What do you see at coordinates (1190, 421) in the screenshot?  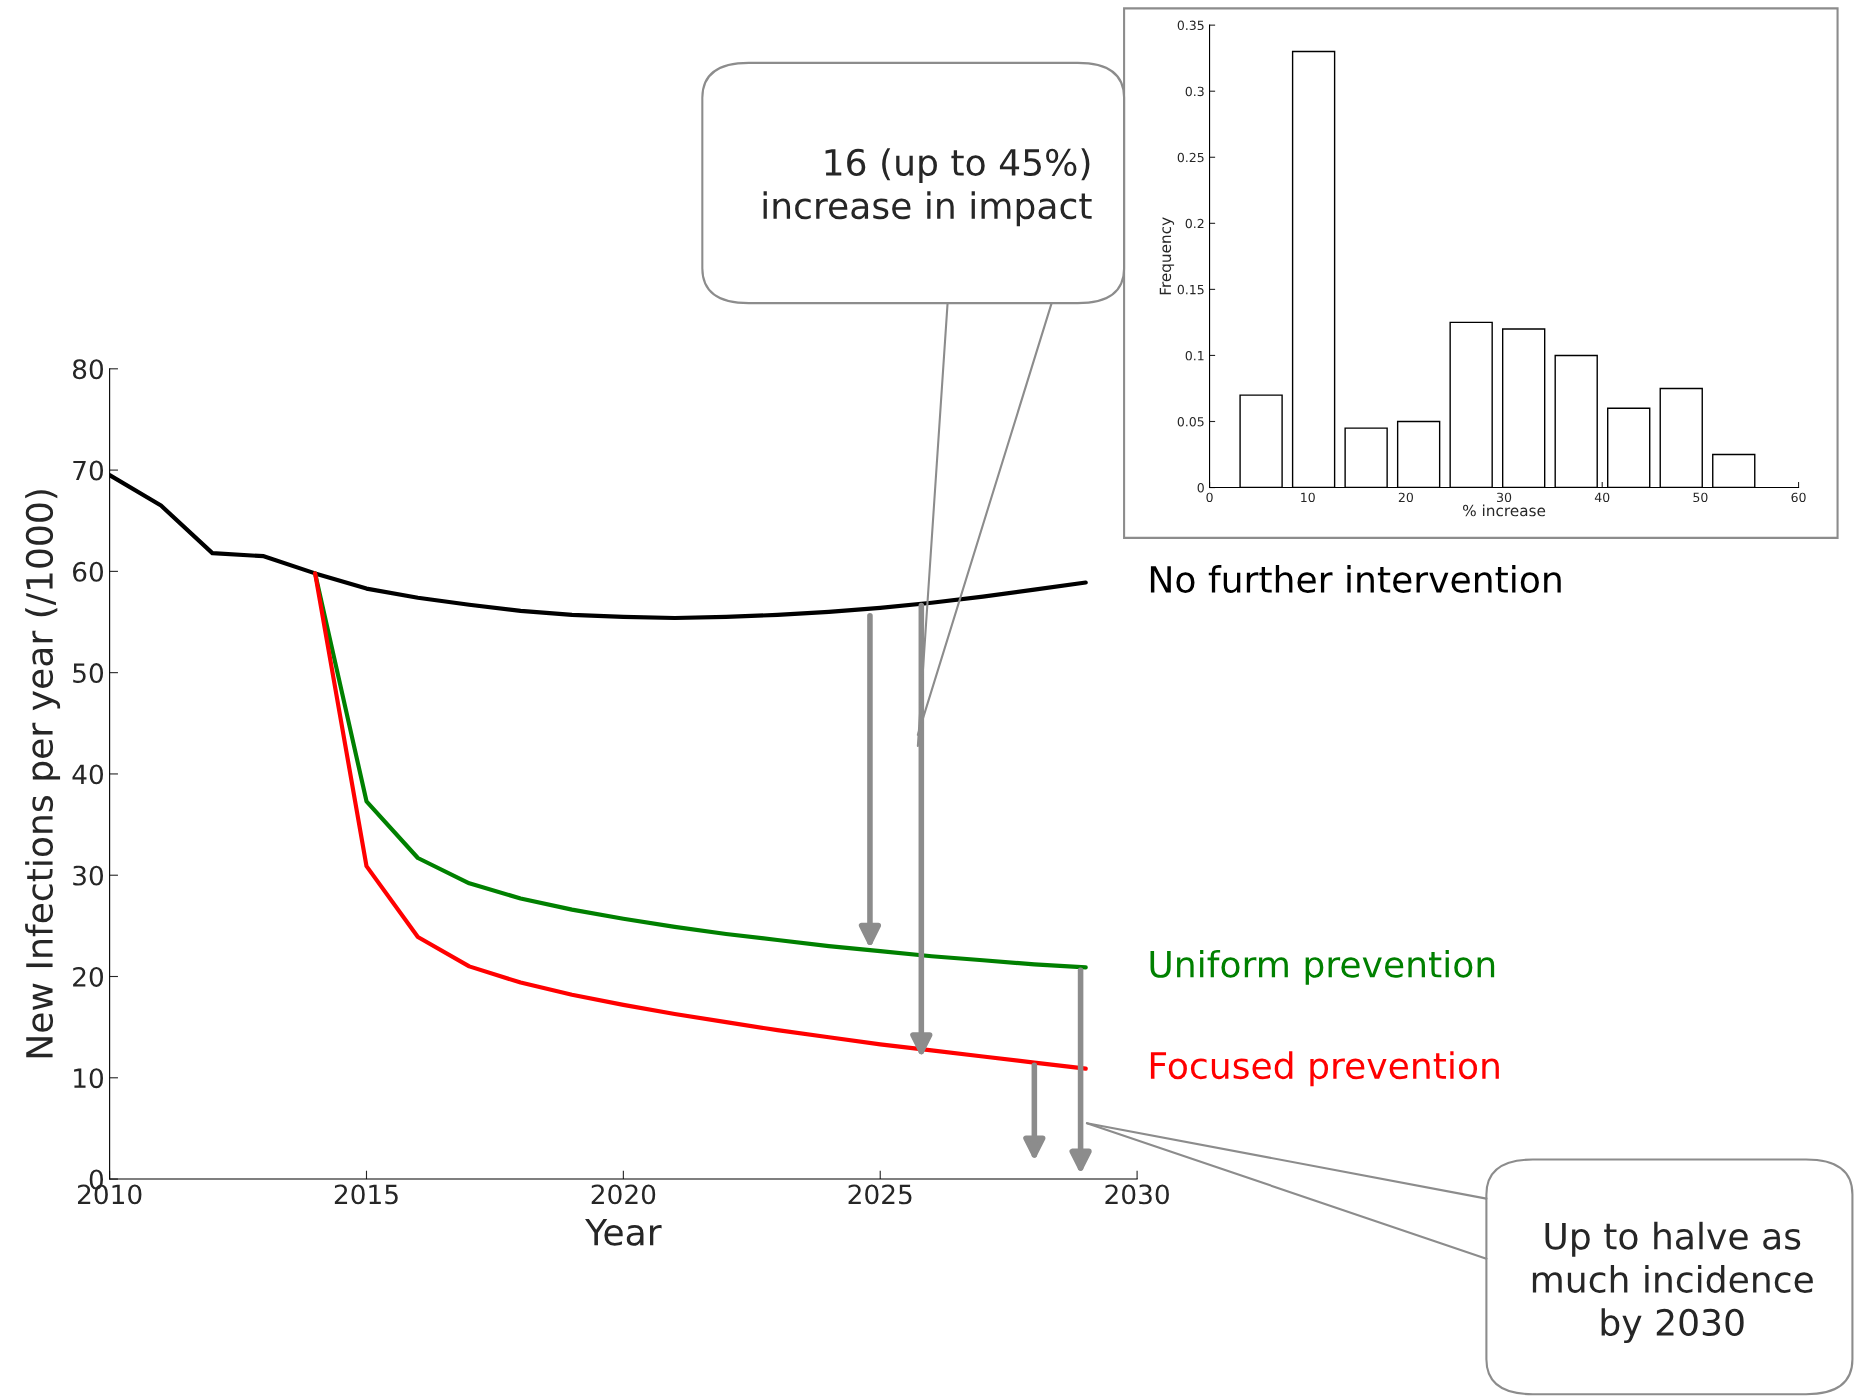 I see `y-tick-label: 0.05` at bounding box center [1190, 421].